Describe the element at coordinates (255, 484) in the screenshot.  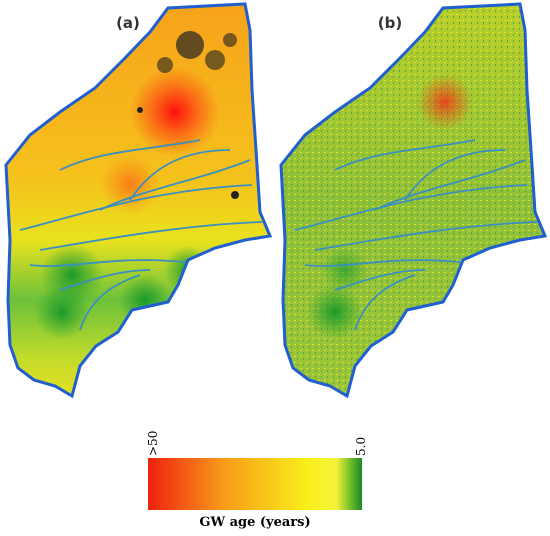
I see `color-bar` at that location.